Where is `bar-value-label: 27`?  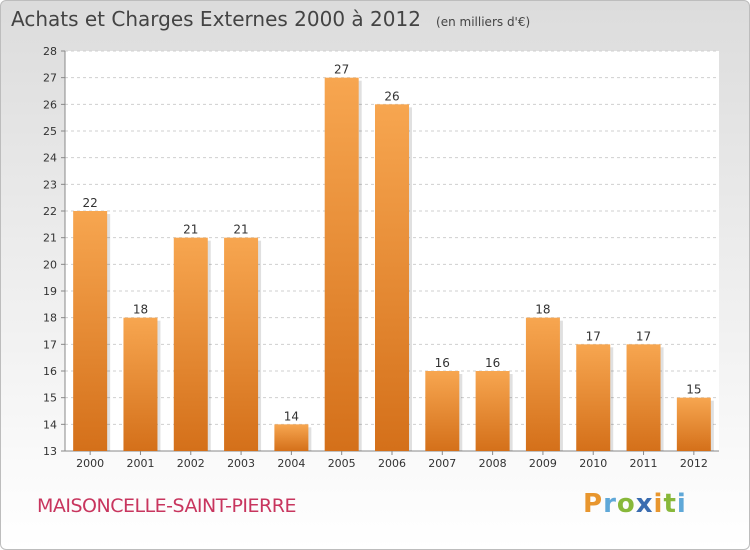
bar-value-label: 27 is located at coordinates (341, 70).